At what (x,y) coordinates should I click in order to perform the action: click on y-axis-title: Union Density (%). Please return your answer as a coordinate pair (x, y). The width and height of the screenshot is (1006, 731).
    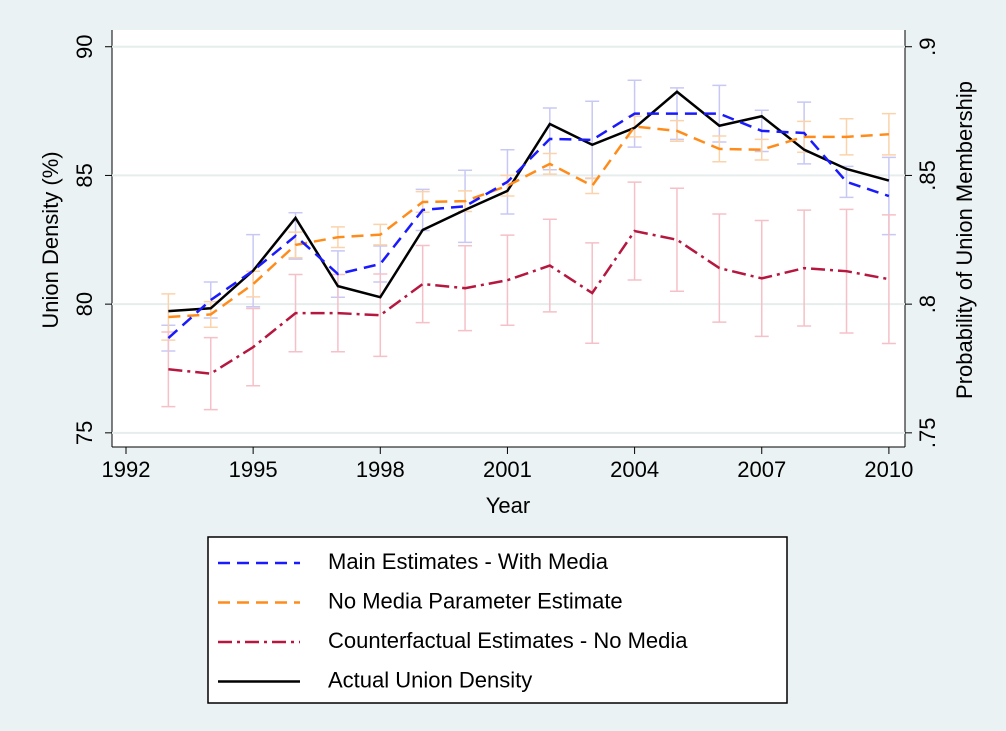
    Looking at the image, I should click on (50, 239).